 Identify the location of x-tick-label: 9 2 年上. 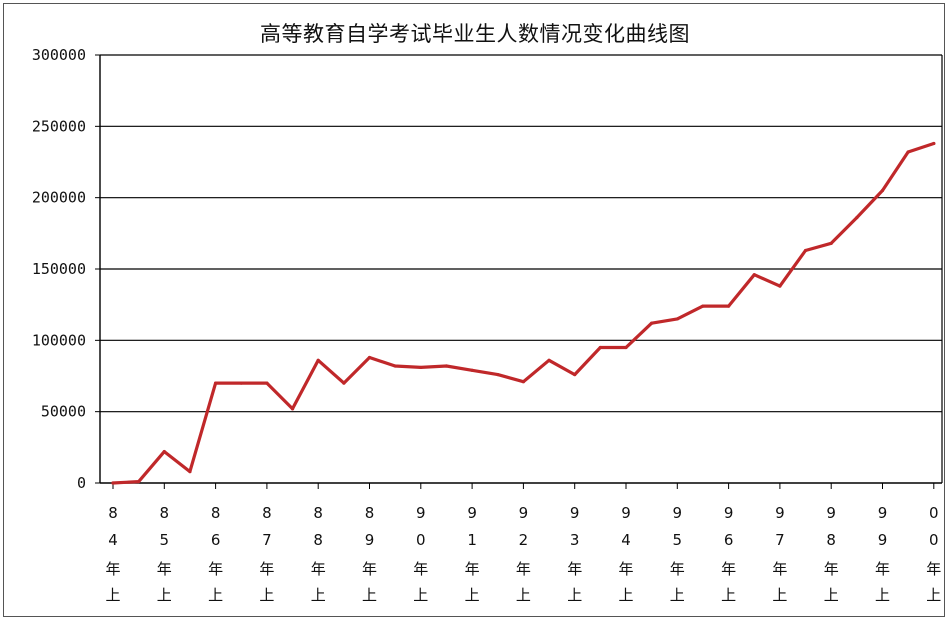
(523, 554).